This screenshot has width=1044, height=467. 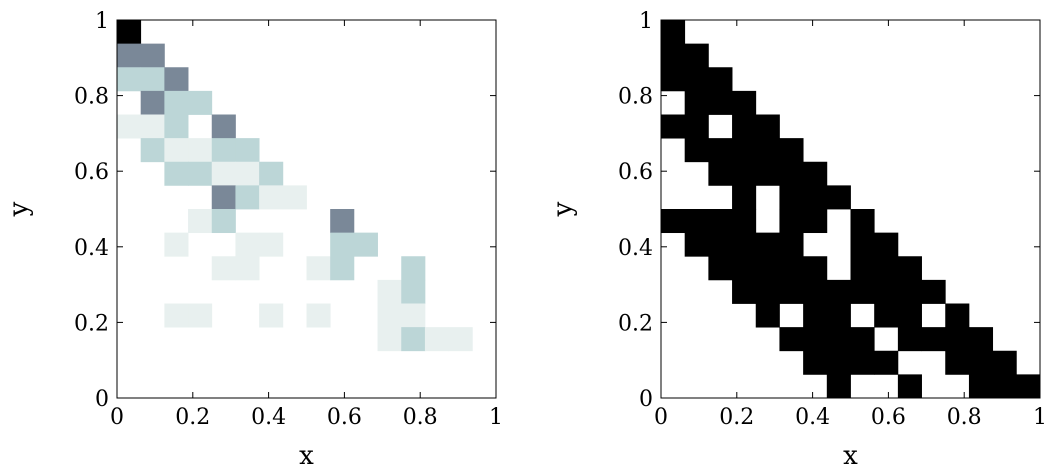 I want to click on right-y-tick-label: 0.6, so click(x=635, y=172).